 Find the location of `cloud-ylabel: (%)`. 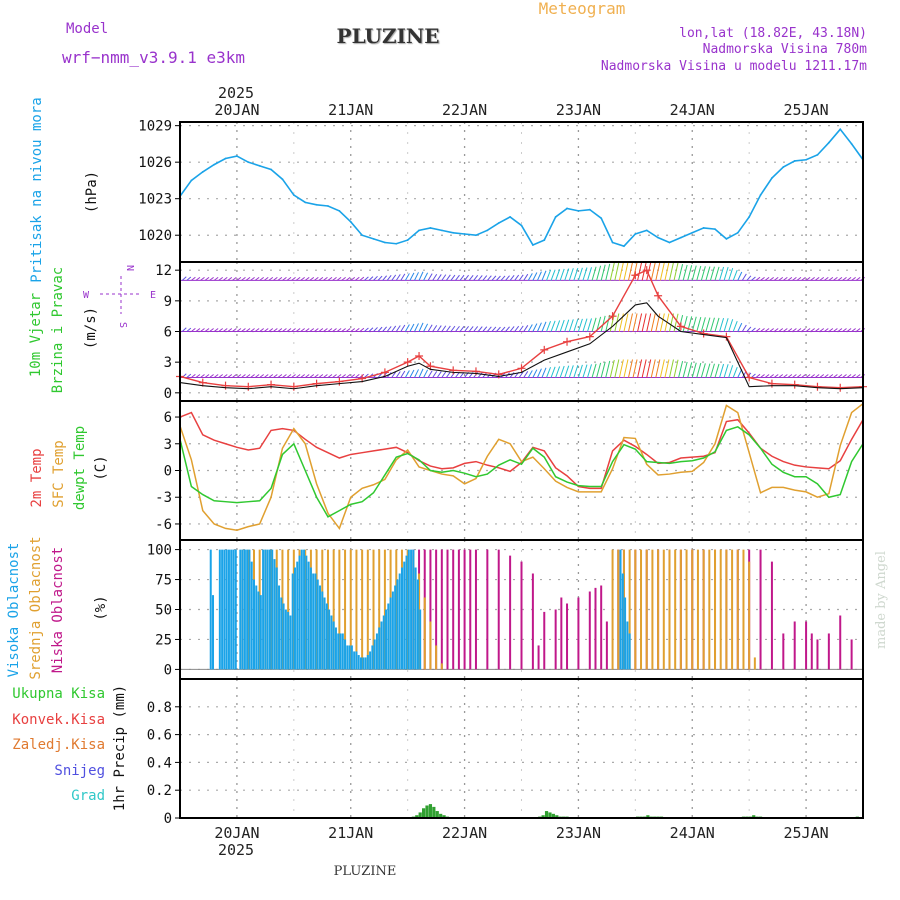

cloud-ylabel: (%) is located at coordinates (101, 607).